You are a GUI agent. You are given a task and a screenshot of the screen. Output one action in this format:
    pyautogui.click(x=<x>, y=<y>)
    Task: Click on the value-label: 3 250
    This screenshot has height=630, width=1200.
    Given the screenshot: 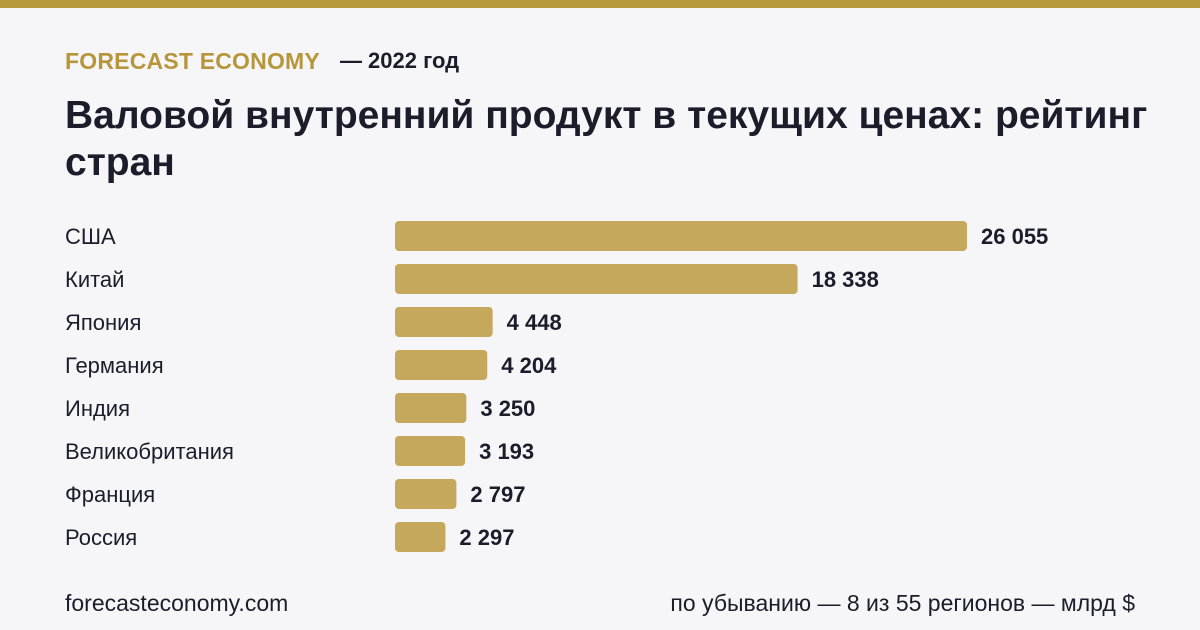 What is the action you would take?
    pyautogui.click(x=507, y=408)
    